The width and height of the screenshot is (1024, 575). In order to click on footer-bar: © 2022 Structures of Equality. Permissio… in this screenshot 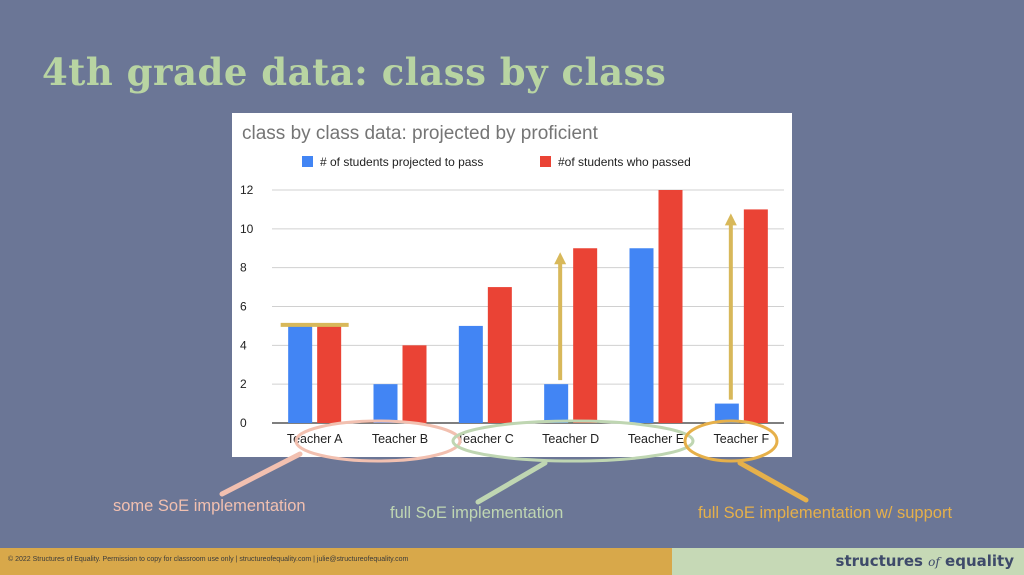, I will do `click(336, 561)`.